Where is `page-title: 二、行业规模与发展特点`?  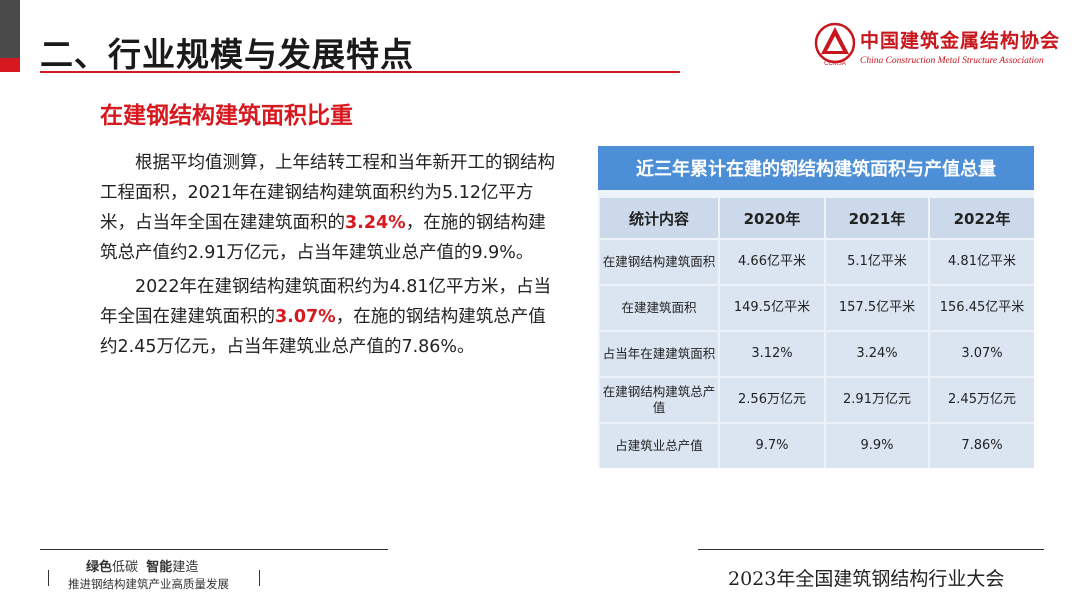 page-title: 二、行业规模与发展特点 is located at coordinates (227, 54).